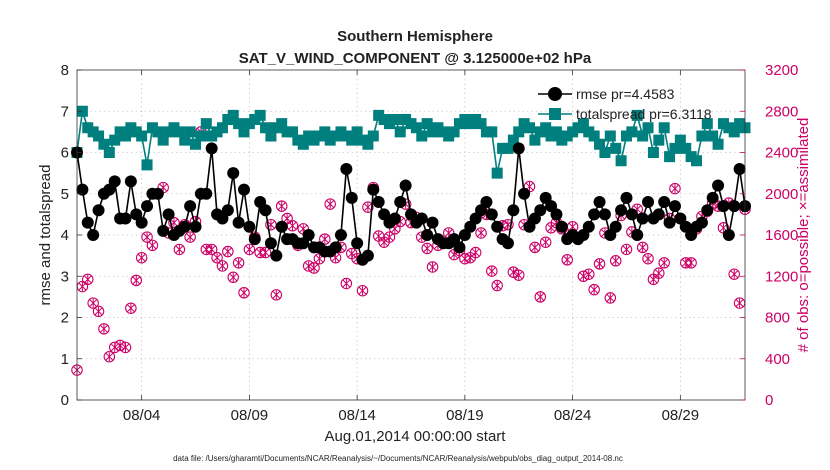  Describe the element at coordinates (781, 153) in the screenshot. I see `y2-tick-label: 2400` at that location.